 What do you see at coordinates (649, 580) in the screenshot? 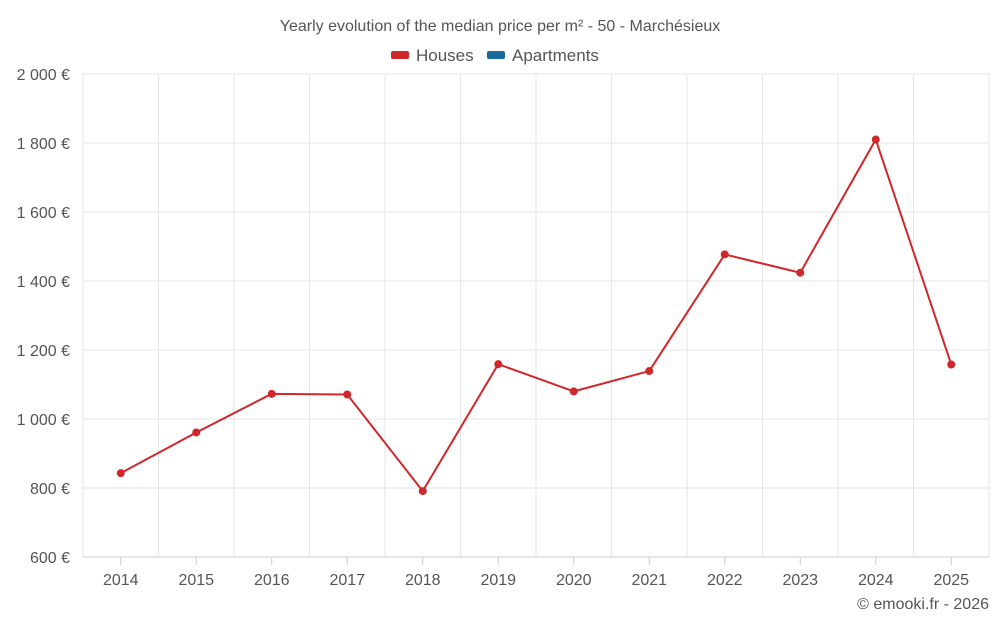
I see `x-tick-label: 2021` at bounding box center [649, 580].